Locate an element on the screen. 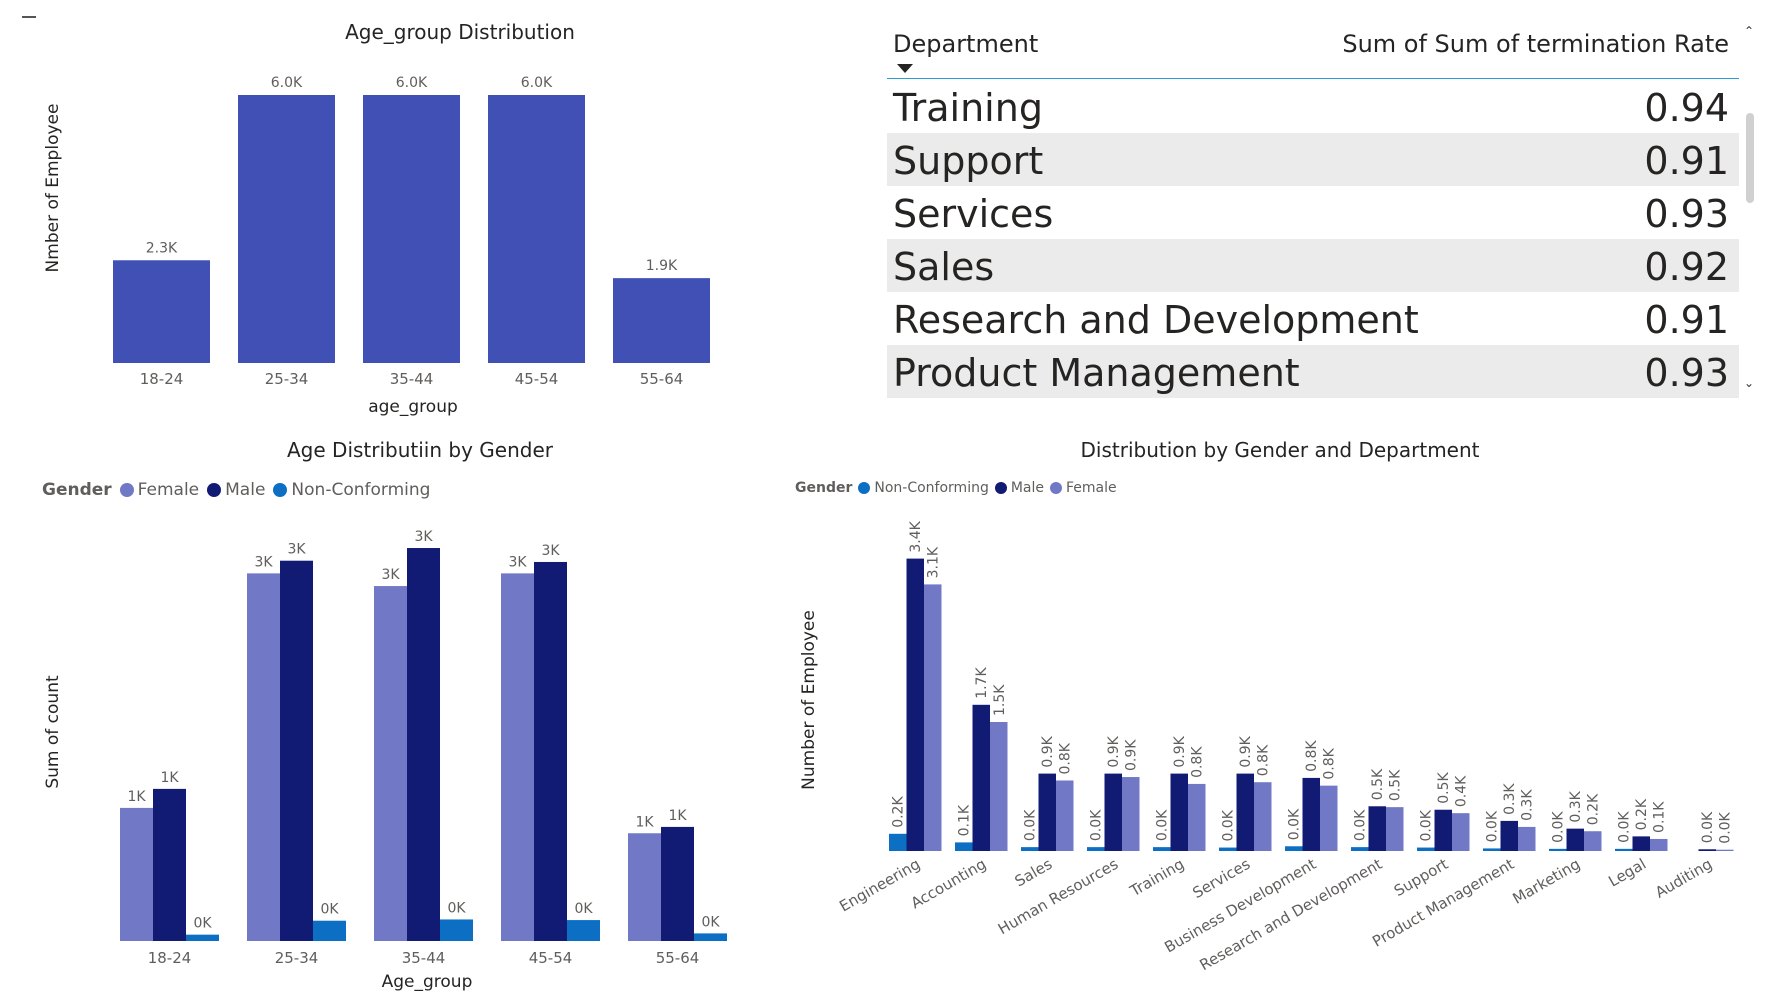  table-row: Research and Development 0.91 is located at coordinates (1313, 318).